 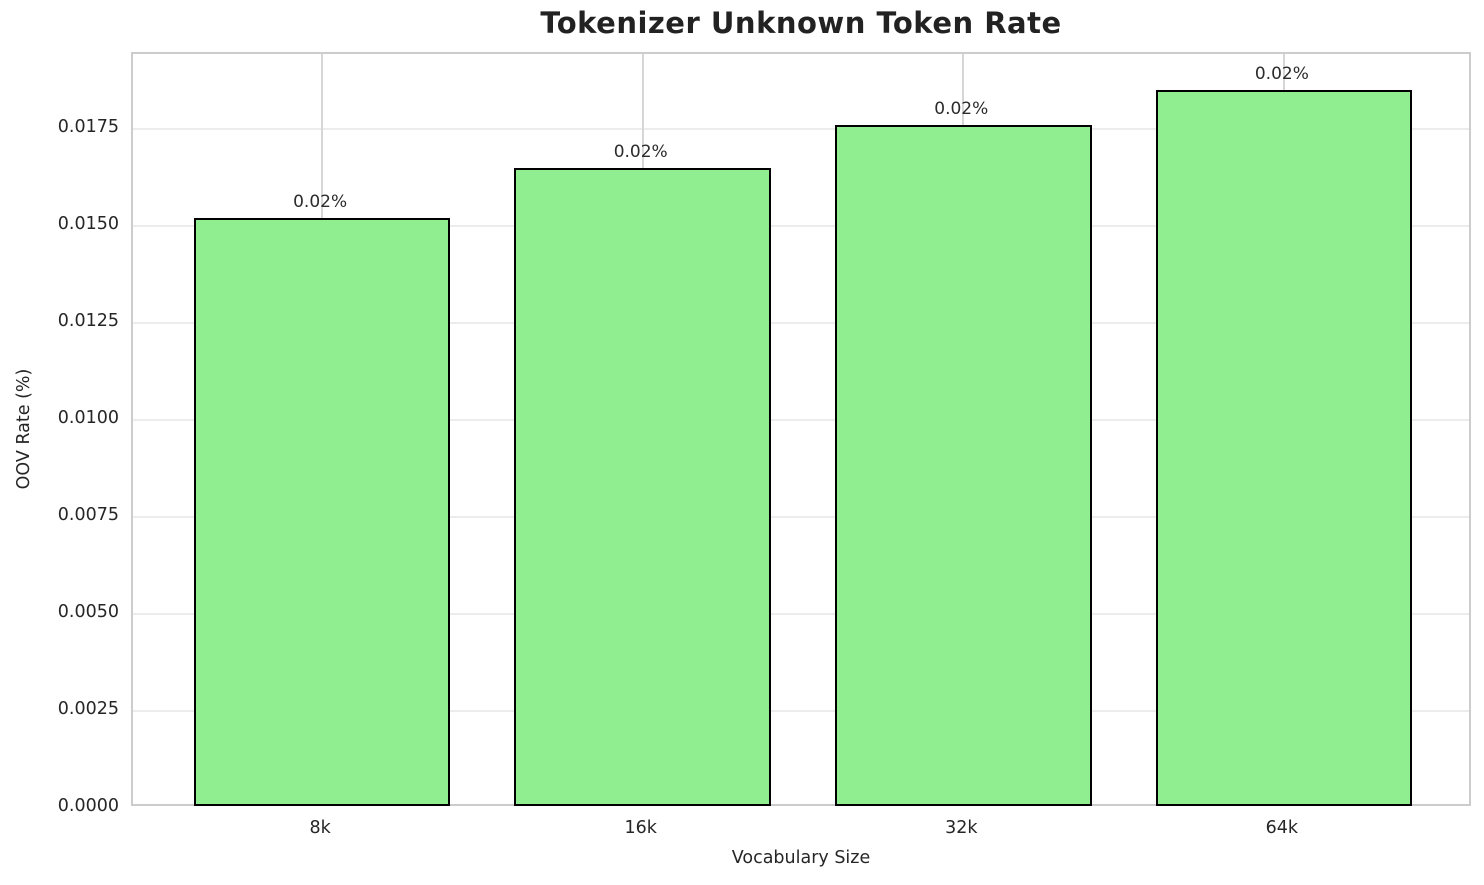 What do you see at coordinates (1282, 828) in the screenshot?
I see `x-tick-label: 64k` at bounding box center [1282, 828].